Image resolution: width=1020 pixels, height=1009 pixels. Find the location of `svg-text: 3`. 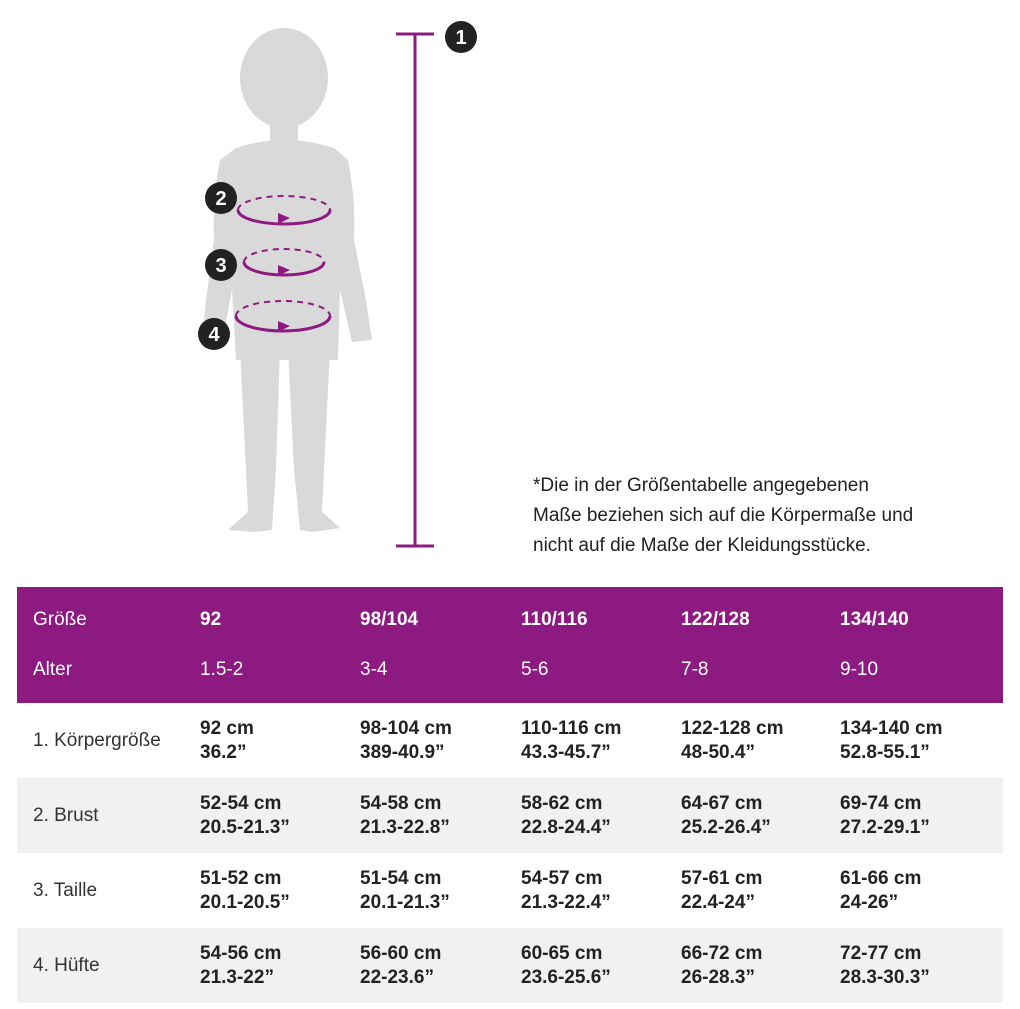

svg-text: 3 is located at coordinates (220, 266).